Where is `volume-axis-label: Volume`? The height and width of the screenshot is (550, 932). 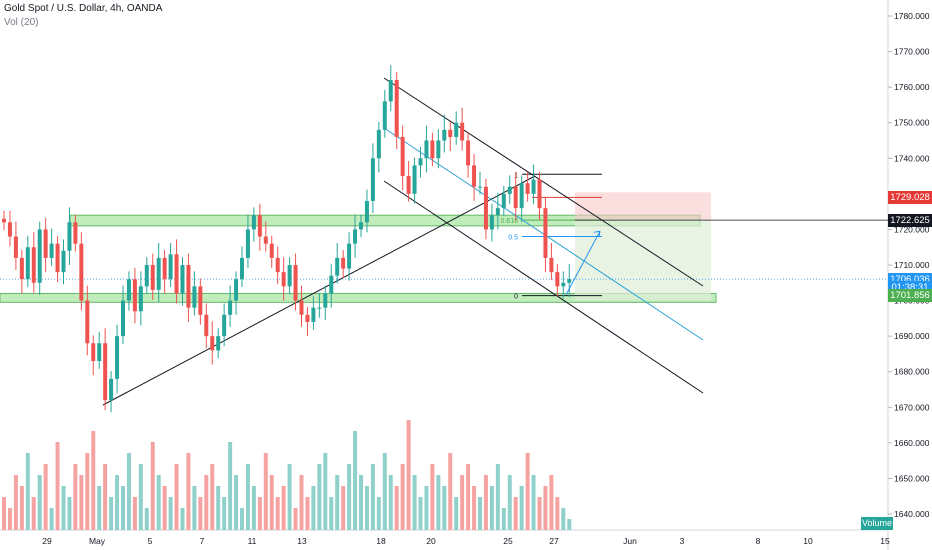
volume-axis-label: Volume is located at coordinates (877, 523).